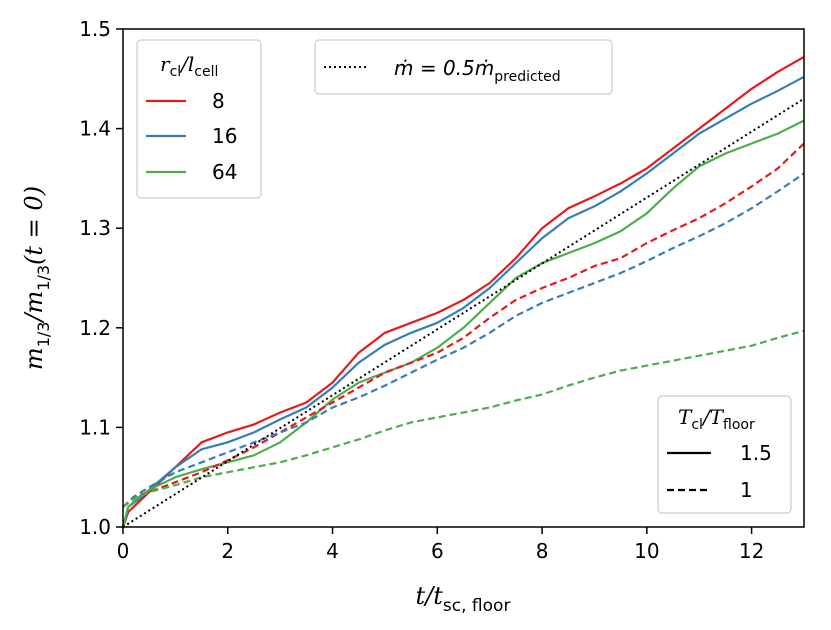 This screenshot has width=831, height=630. What do you see at coordinates (95, 527) in the screenshot?
I see `y-tick-label: 1.0` at bounding box center [95, 527].